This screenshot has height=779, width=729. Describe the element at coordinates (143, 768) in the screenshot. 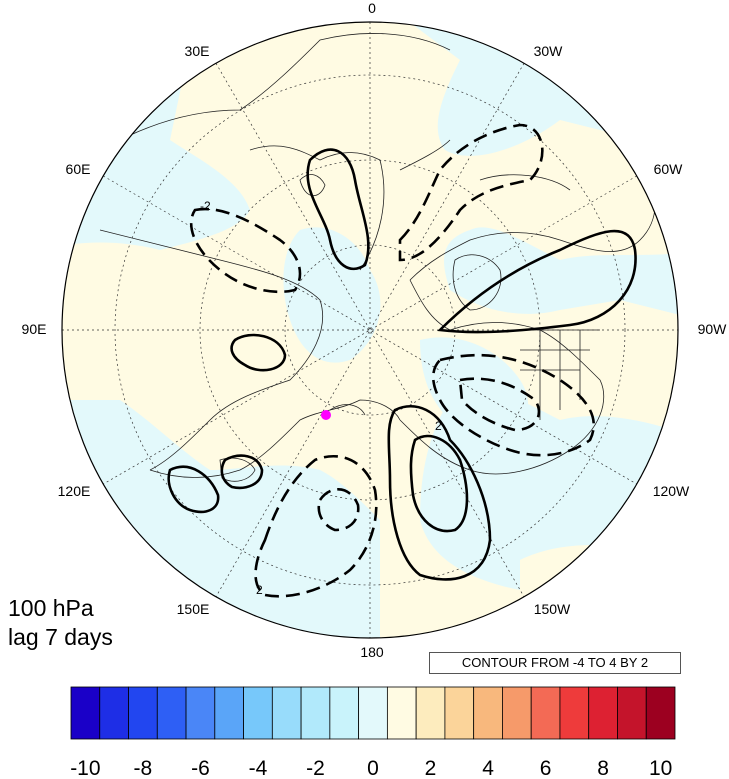

I see `colorbar-tick-label: -8` at that location.